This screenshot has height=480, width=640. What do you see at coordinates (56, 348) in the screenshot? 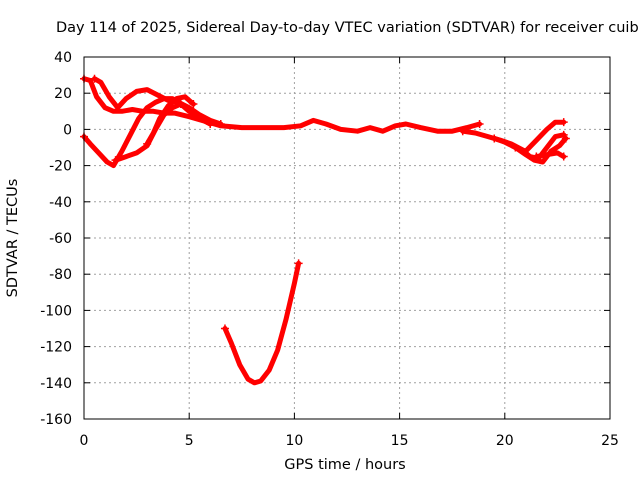
I see `y-tick-label: -120` at bounding box center [56, 348].